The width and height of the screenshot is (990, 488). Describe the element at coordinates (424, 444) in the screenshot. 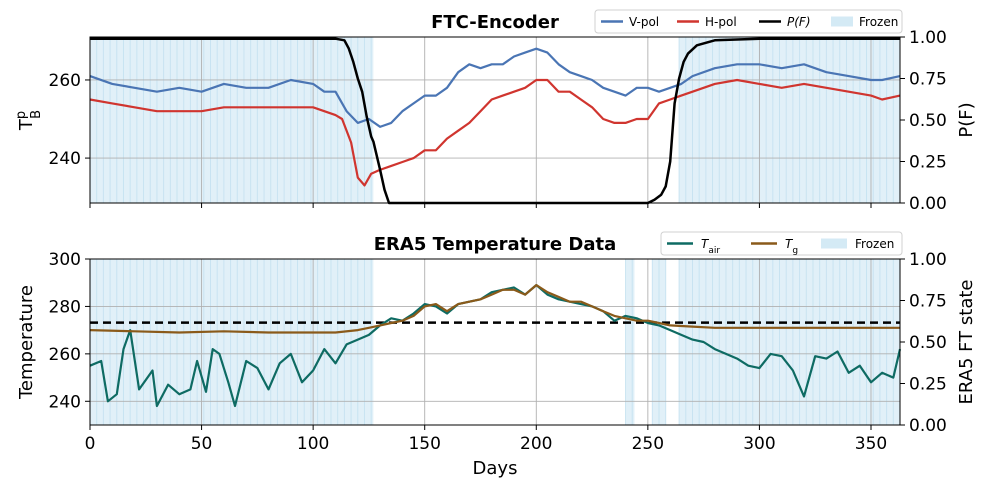

I see `x-tick-label: 150` at that location.